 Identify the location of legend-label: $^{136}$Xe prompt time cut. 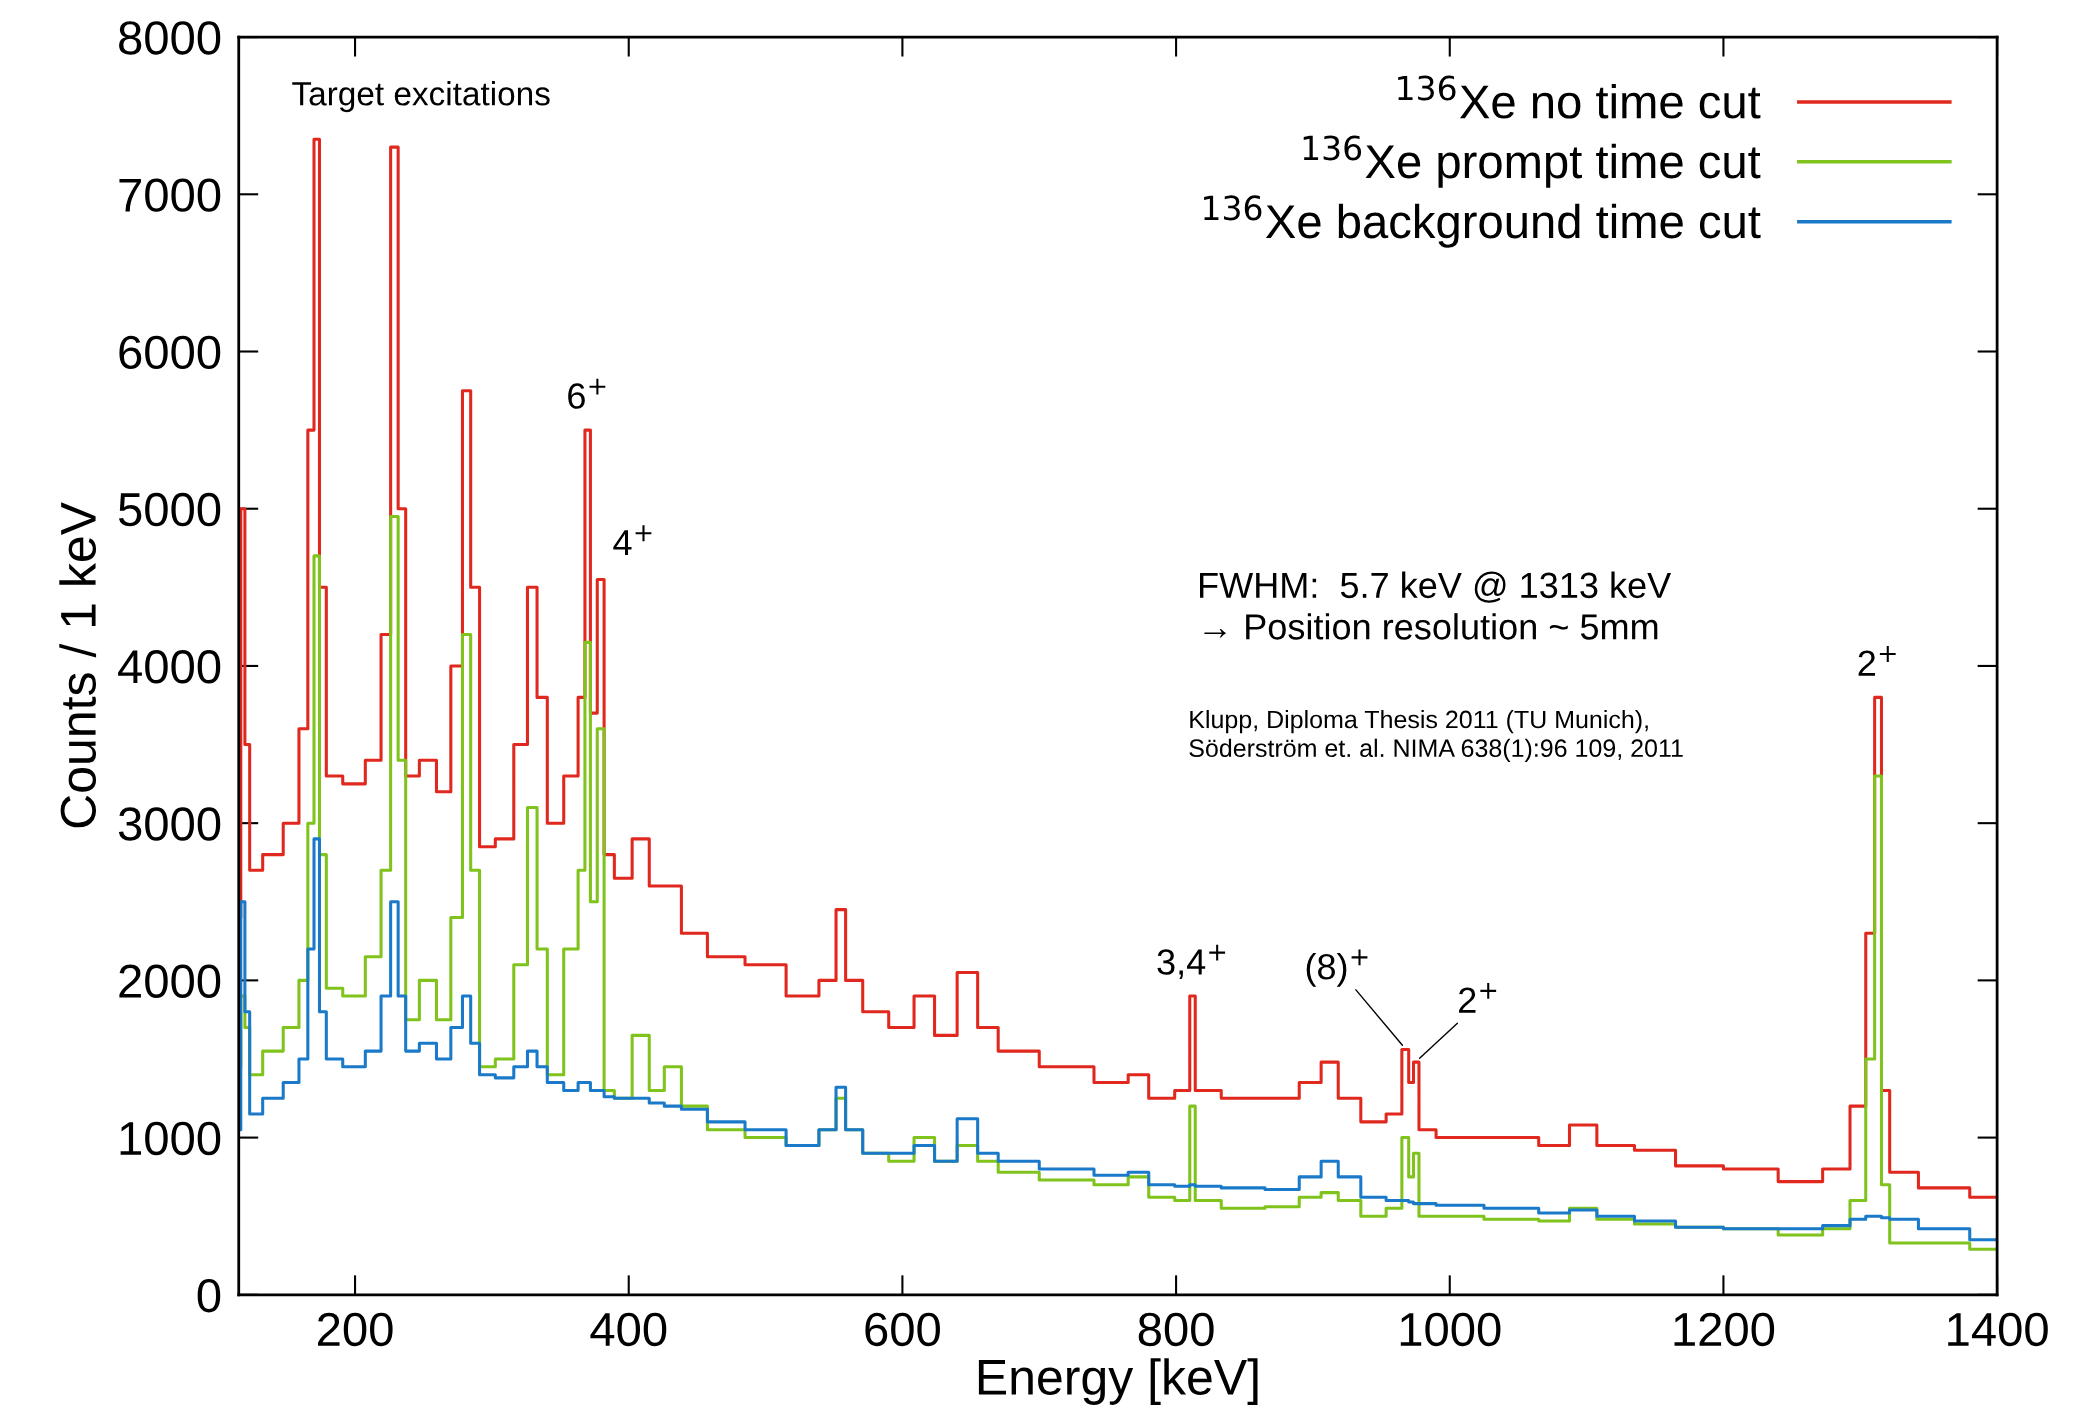
(1532, 161).